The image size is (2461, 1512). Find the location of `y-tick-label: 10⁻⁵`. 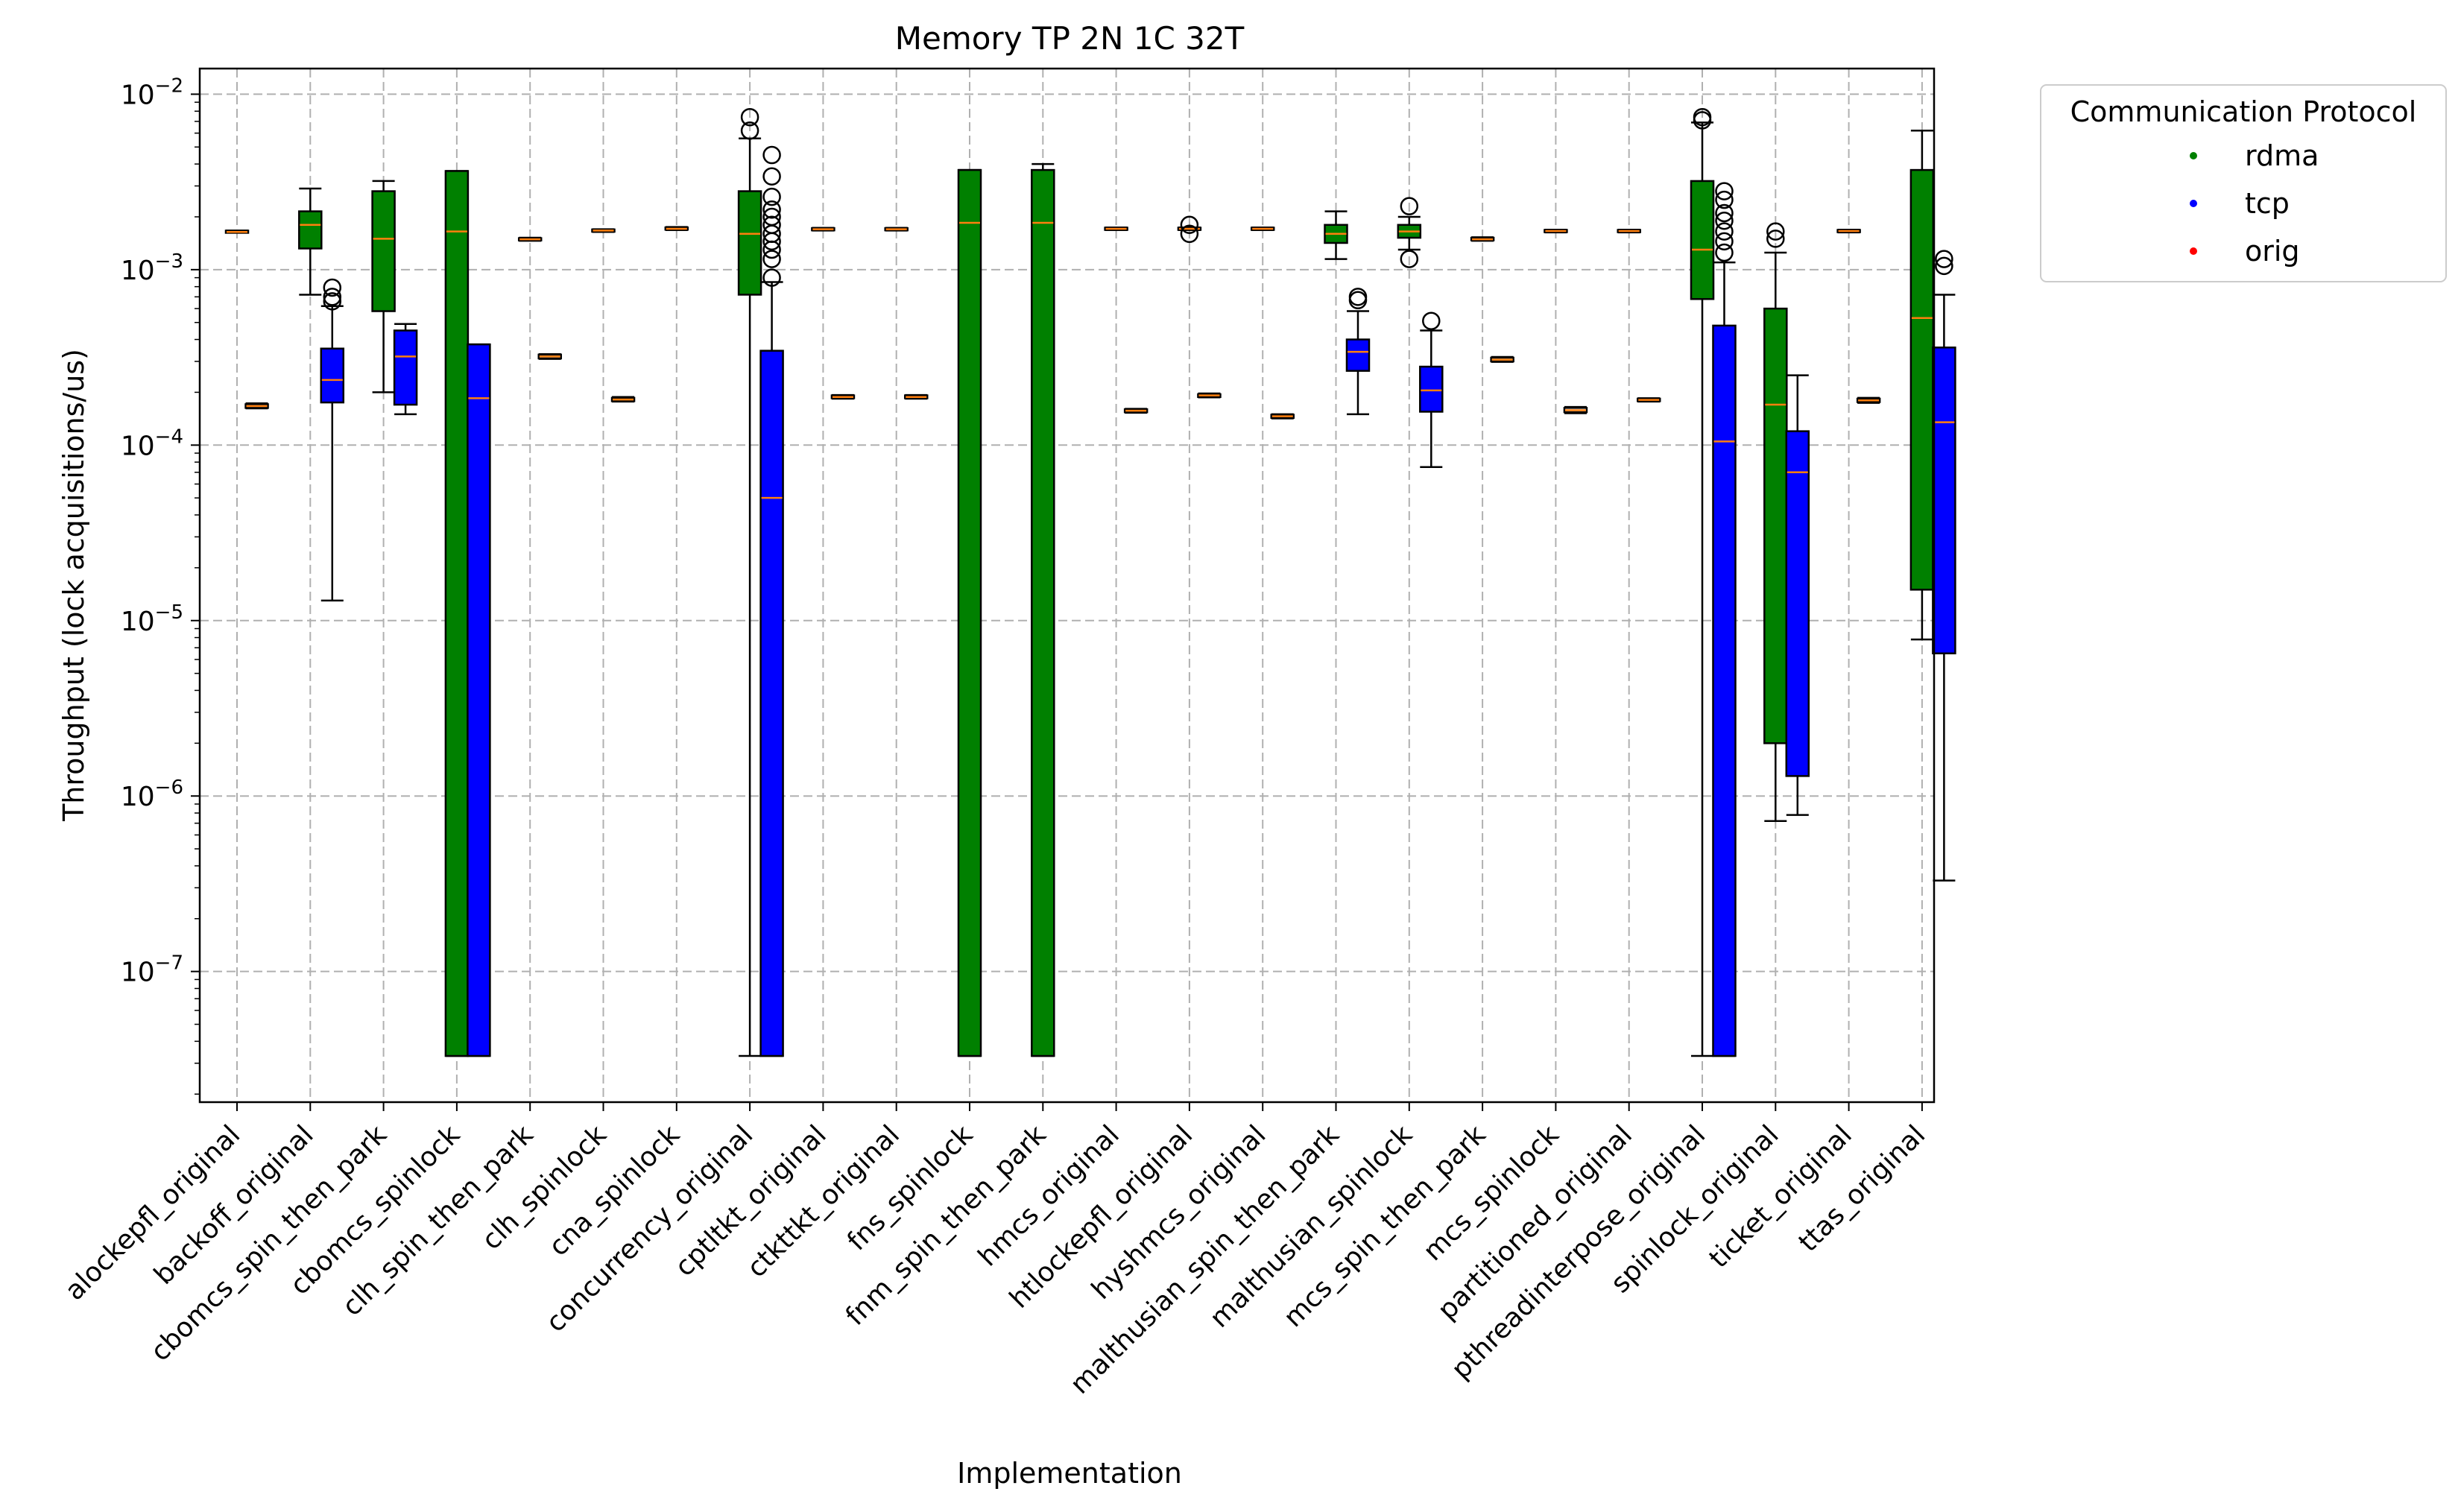

y-tick-label: 10⁻⁵ is located at coordinates (152, 619).